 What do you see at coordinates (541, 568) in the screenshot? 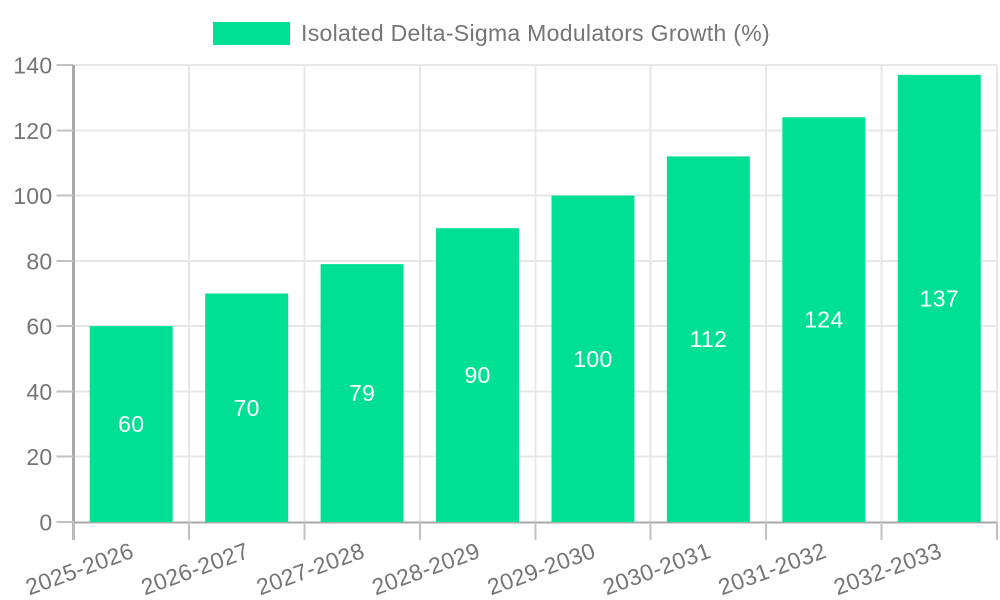
I see `x-tick-label: 2029-2030` at bounding box center [541, 568].